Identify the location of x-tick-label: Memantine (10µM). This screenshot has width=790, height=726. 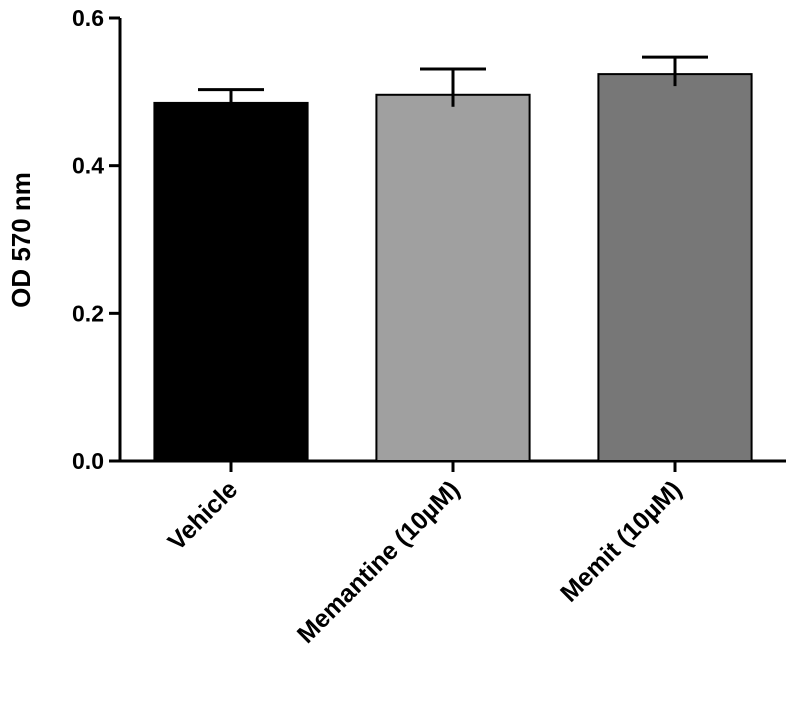
(378, 561).